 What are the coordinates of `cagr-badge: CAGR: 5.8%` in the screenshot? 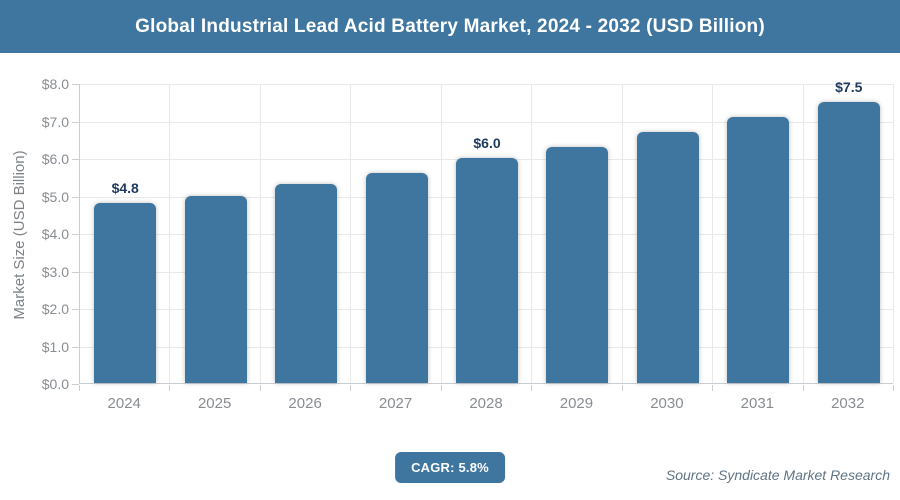 It's located at (450, 467).